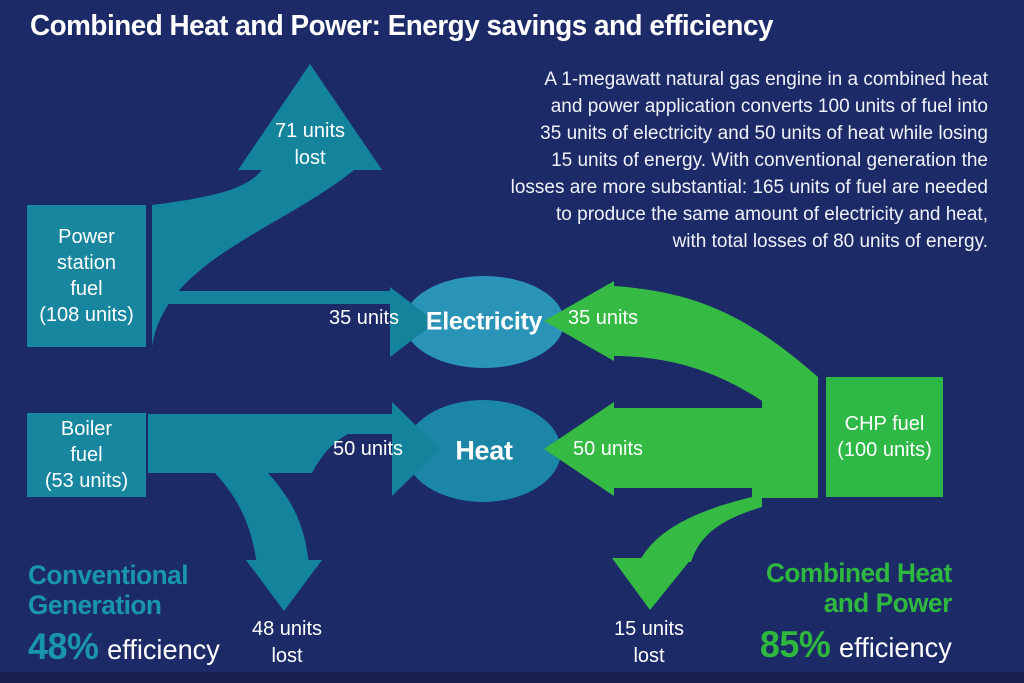  What do you see at coordinates (416, 449) in the screenshot?
I see `conventional-heat-arrowhead` at bounding box center [416, 449].